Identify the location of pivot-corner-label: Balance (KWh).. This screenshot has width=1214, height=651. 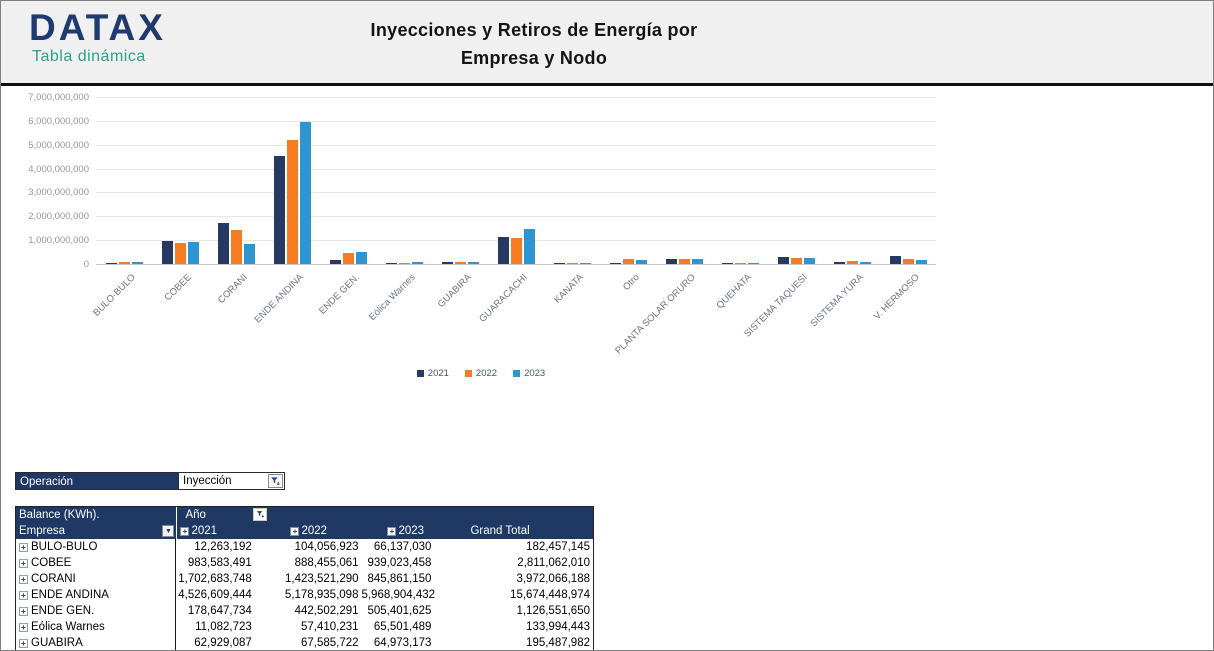
(59, 515).